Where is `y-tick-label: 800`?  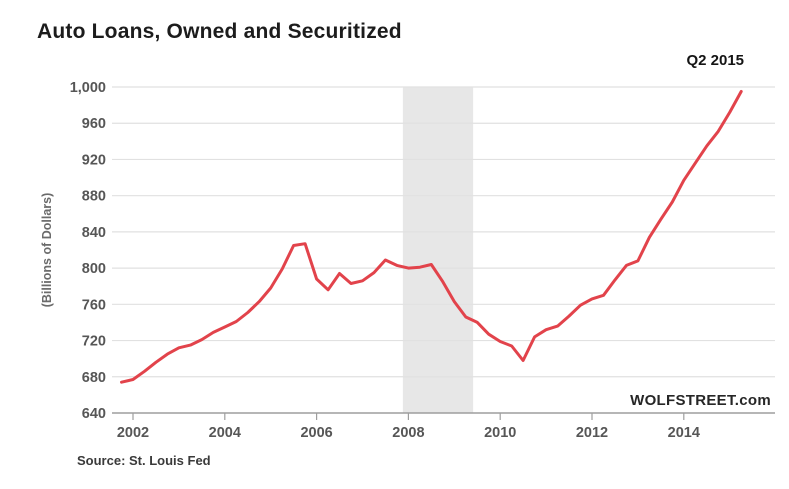
y-tick-label: 800 is located at coordinates (94, 269).